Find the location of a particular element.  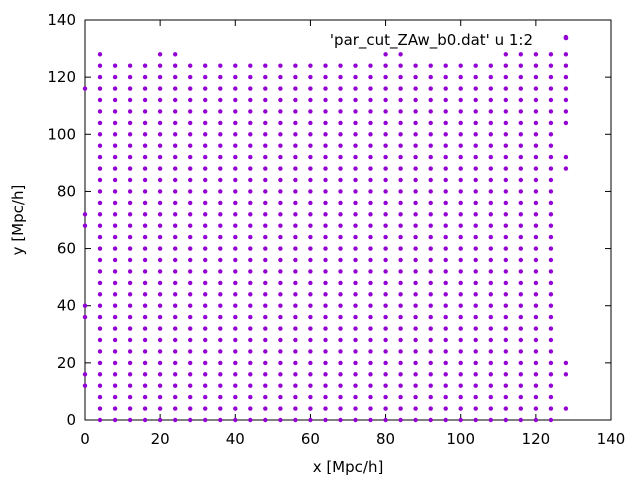

y-axis-label: y [Mpc/h] is located at coordinates (18, 220).